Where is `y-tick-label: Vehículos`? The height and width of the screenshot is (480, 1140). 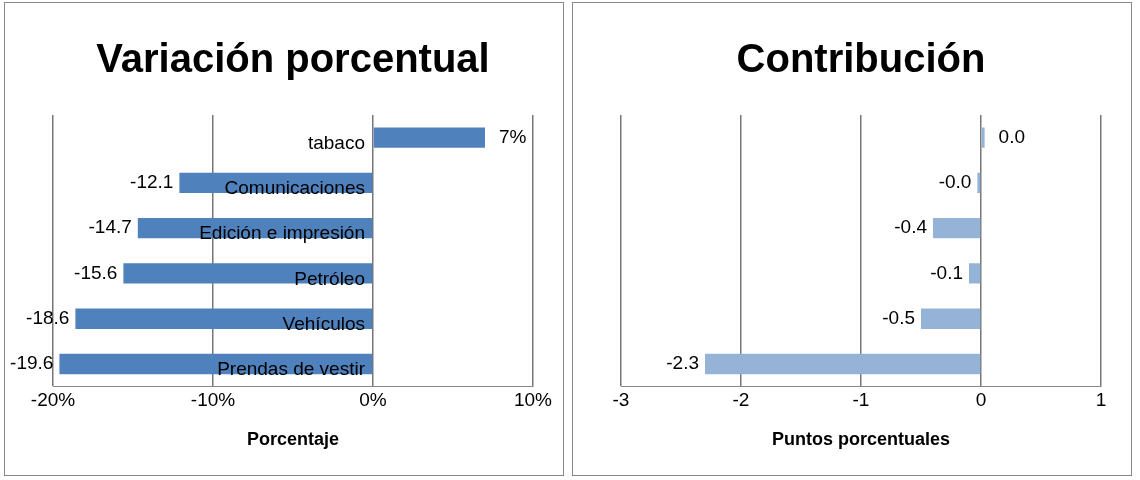 y-tick-label: Vehículos is located at coordinates (323, 323).